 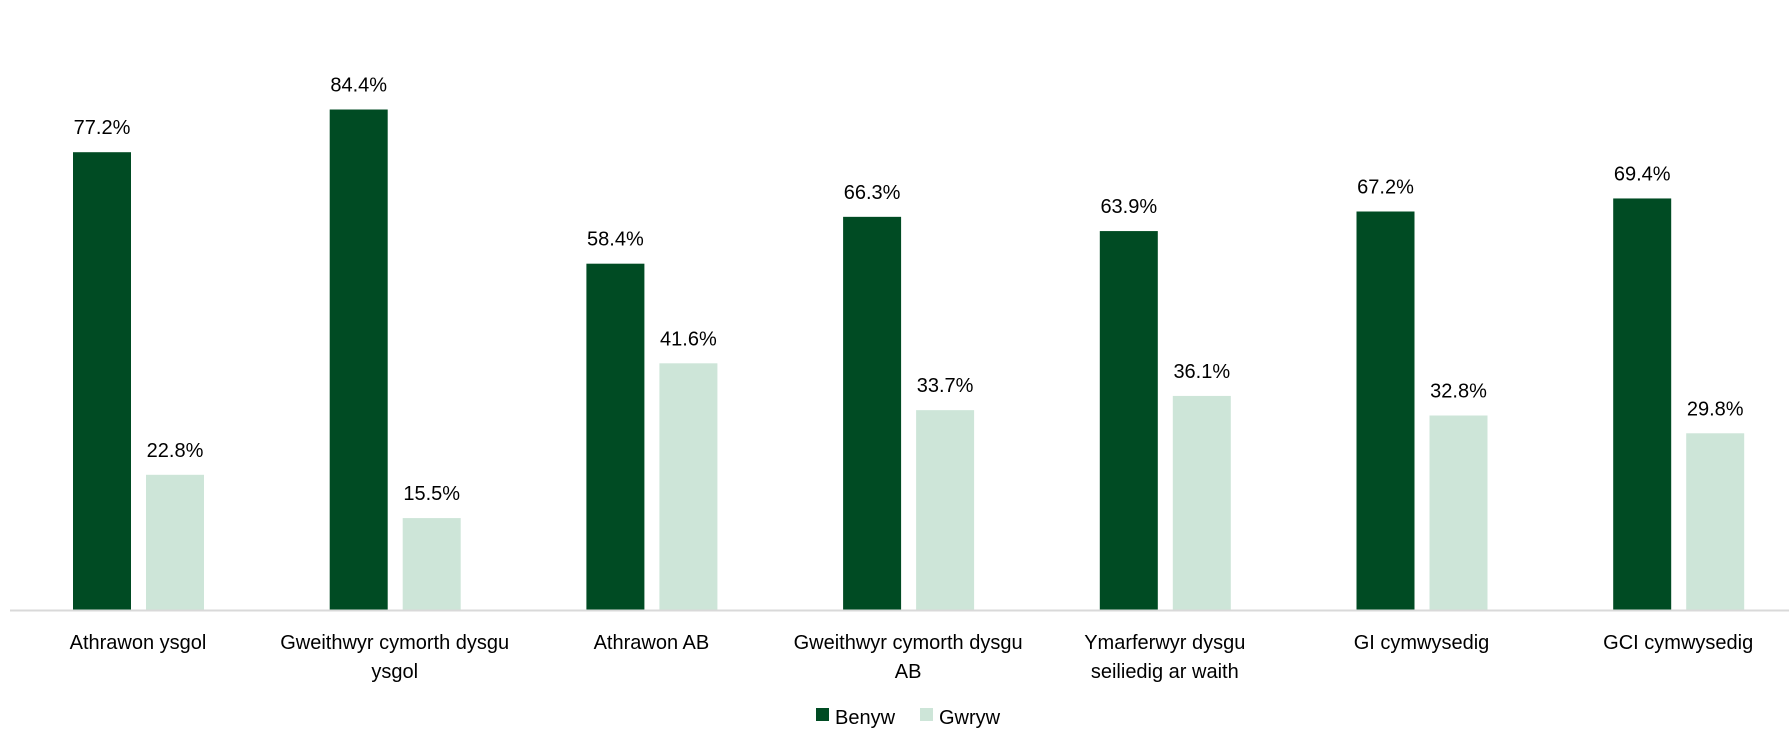 What do you see at coordinates (908, 672) in the screenshot?
I see `category-label-line: AB` at bounding box center [908, 672].